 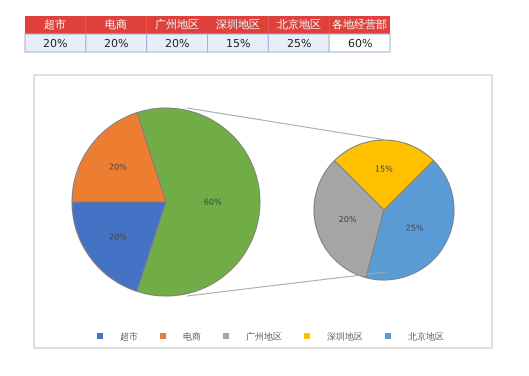 I want to click on data-label: 15%, so click(x=384, y=169).